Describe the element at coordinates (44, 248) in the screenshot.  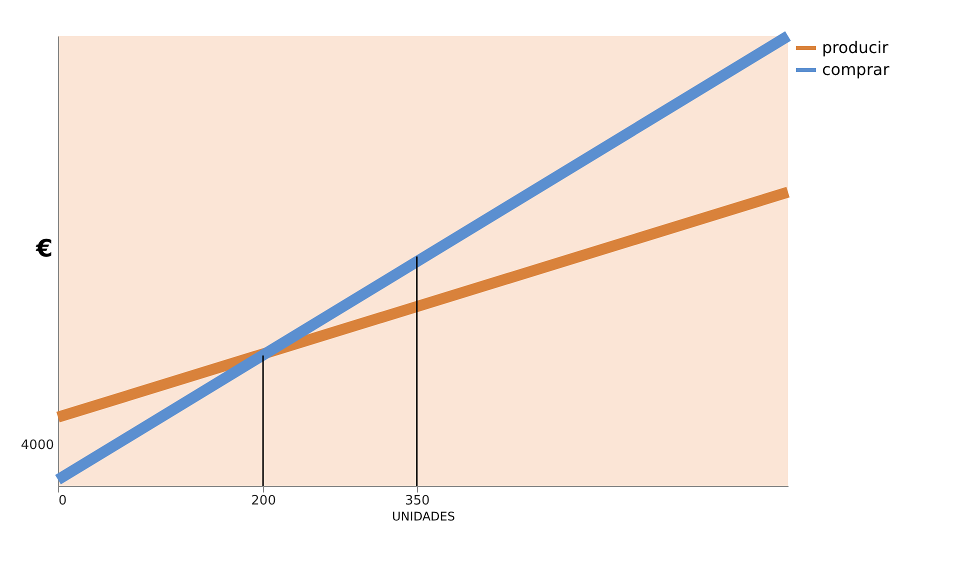
I see `y-axis-title: €` at that location.